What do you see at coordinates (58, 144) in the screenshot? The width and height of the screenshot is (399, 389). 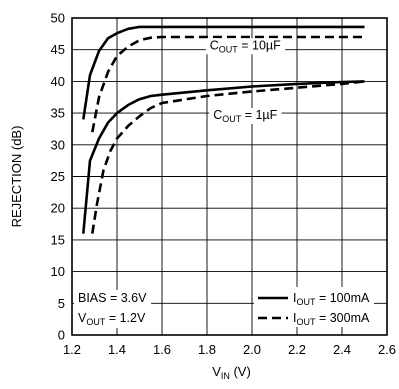 I see `y-tick-label: 30` at bounding box center [58, 144].